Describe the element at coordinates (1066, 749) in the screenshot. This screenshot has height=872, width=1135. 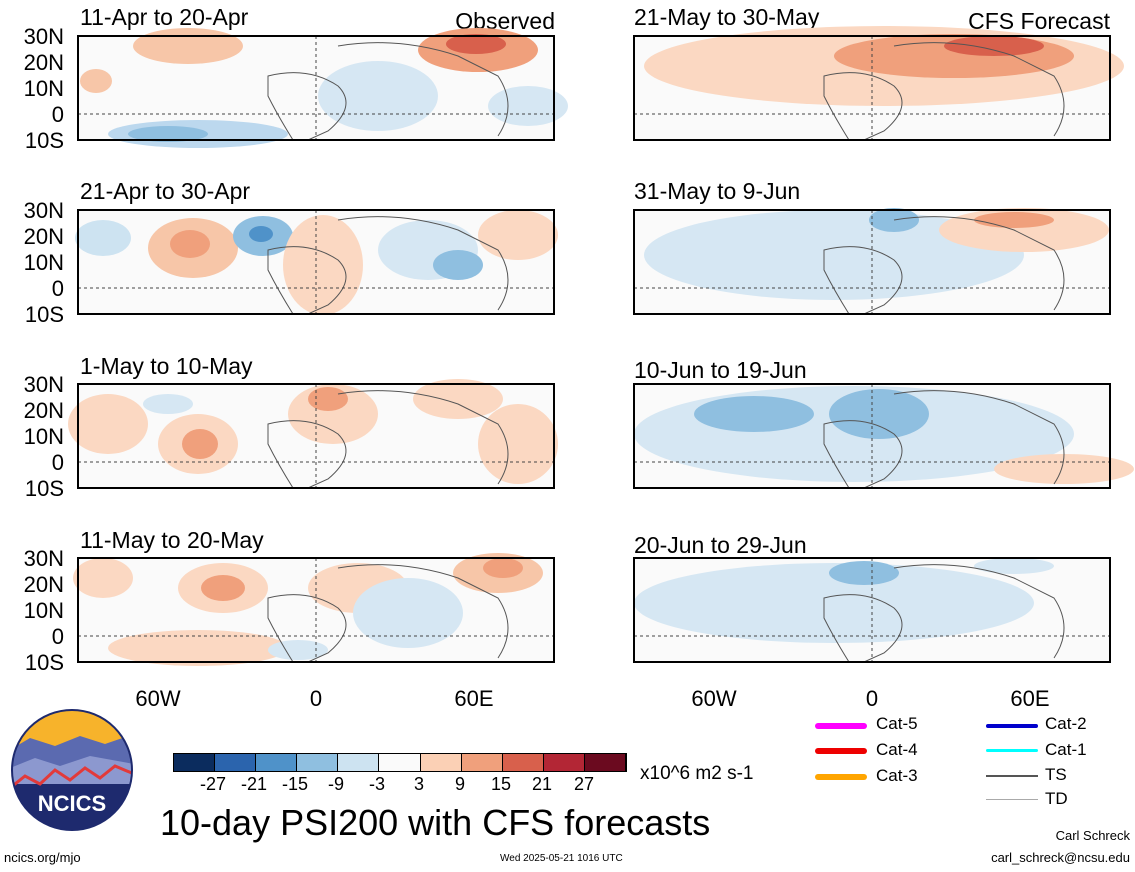
I see `legend-label: Cat-1` at that location.